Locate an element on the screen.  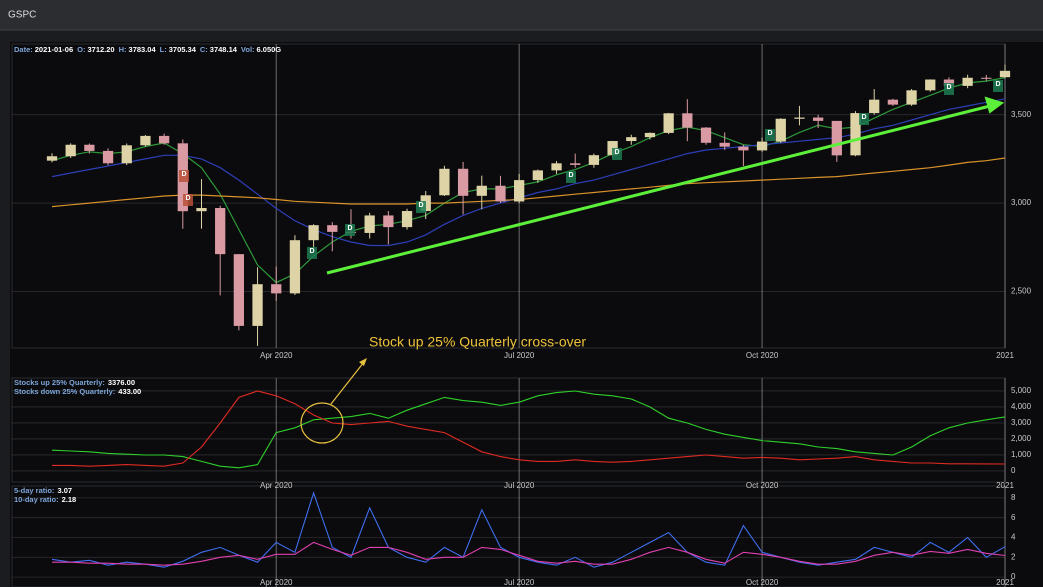
y-tick-label: 5,000 is located at coordinates (1021, 390).